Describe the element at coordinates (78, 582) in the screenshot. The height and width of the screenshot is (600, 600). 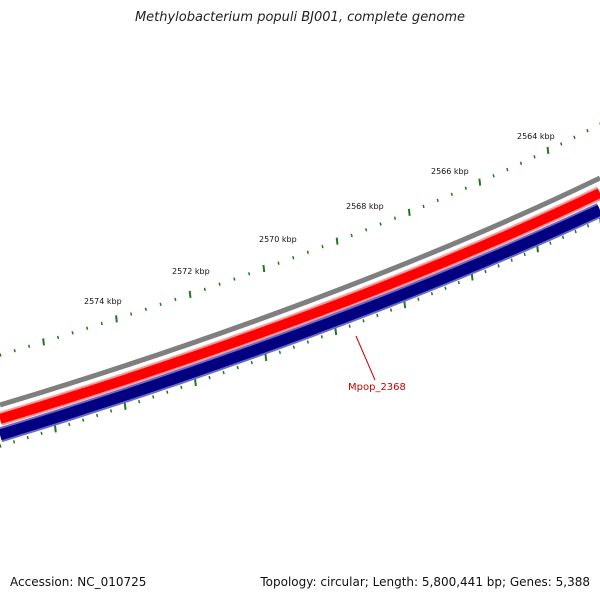
I see `accession-text: Accession: NC_010725` at that location.